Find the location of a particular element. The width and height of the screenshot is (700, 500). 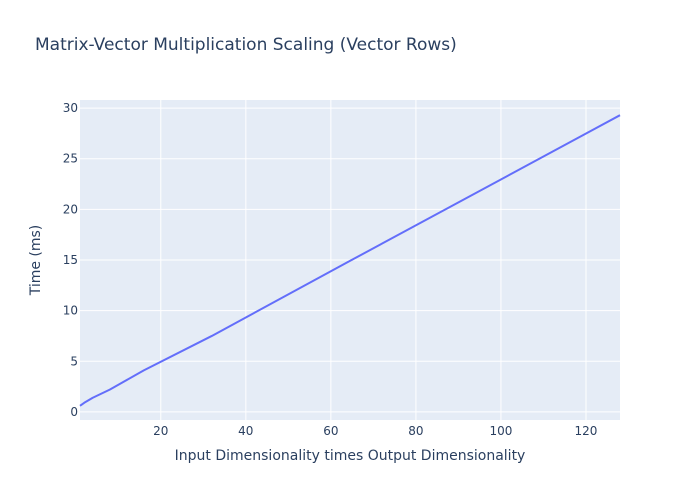

y-tick-label: 20 is located at coordinates (70, 209).